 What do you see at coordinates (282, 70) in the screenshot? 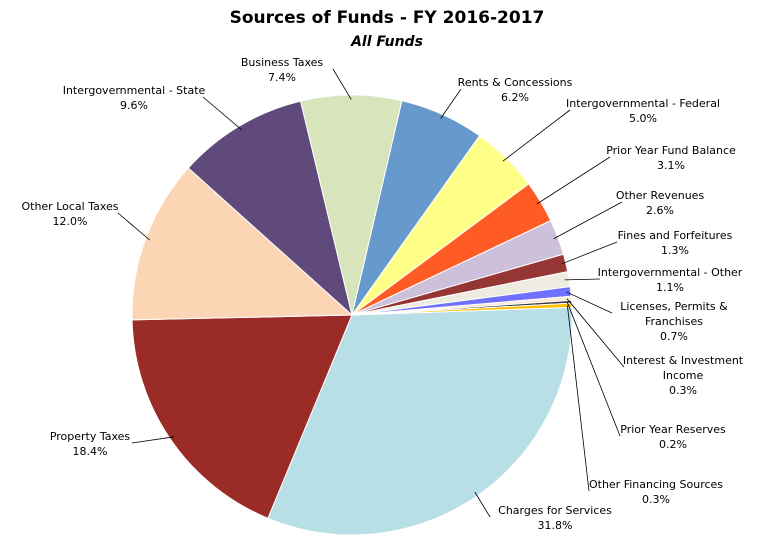
I see `slice-label: Business Taxes 7.4%` at bounding box center [282, 70].